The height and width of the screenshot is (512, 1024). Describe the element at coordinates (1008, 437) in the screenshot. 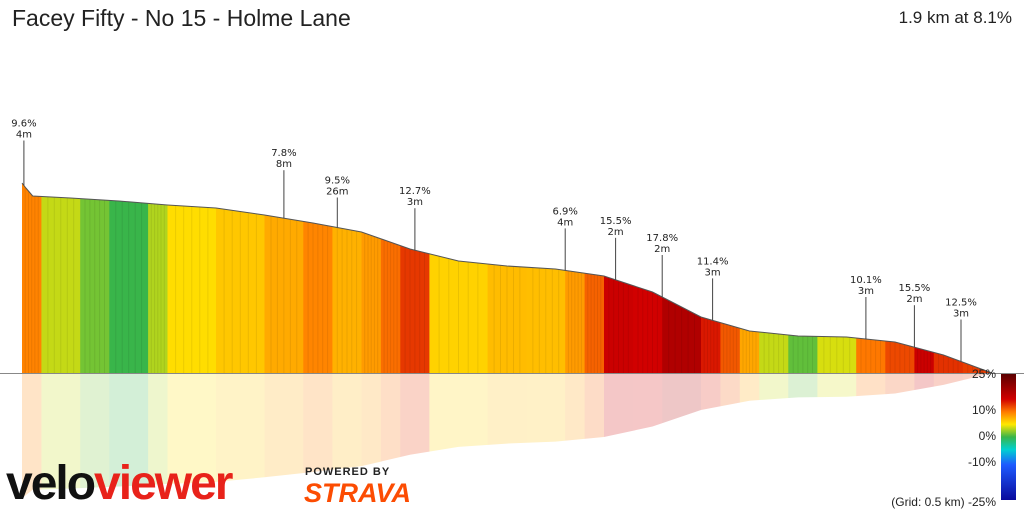

I see `color-scale-bar` at that location.